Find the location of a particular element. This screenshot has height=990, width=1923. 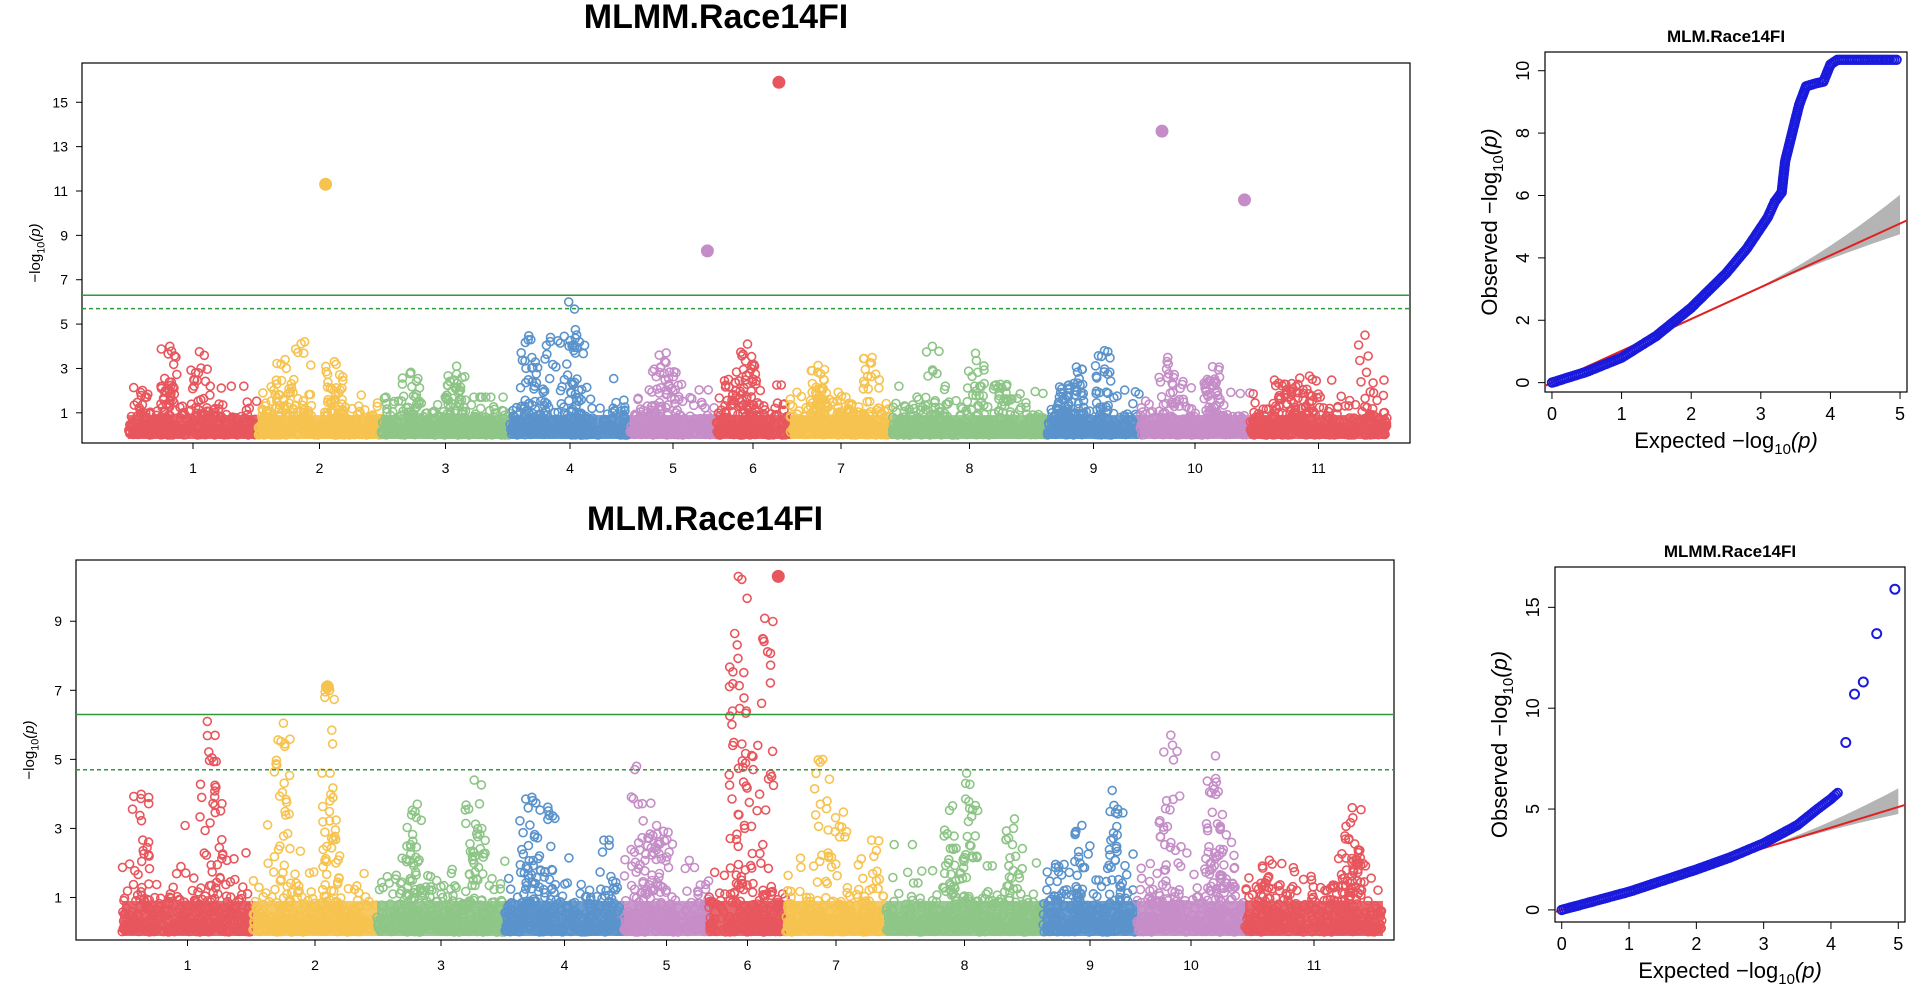

chromosome-6-points is located at coordinates (753, 389).